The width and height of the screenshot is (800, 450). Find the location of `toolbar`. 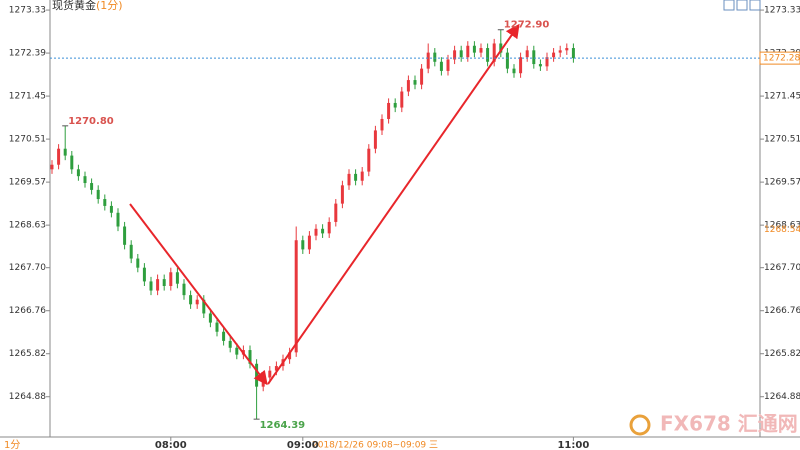

toolbar is located at coordinates (742, 5).